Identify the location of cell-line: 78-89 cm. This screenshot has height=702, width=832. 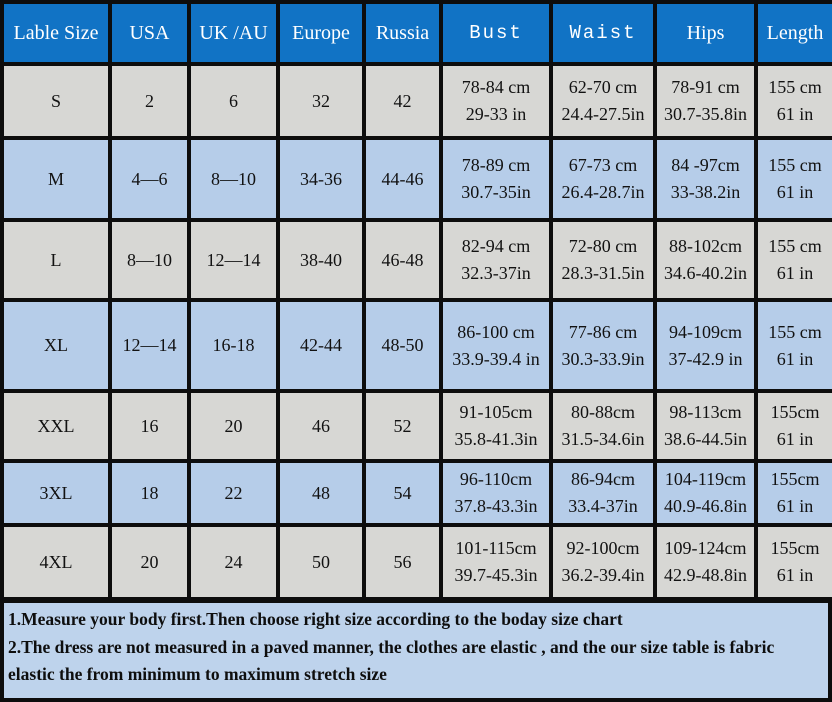
(496, 165).